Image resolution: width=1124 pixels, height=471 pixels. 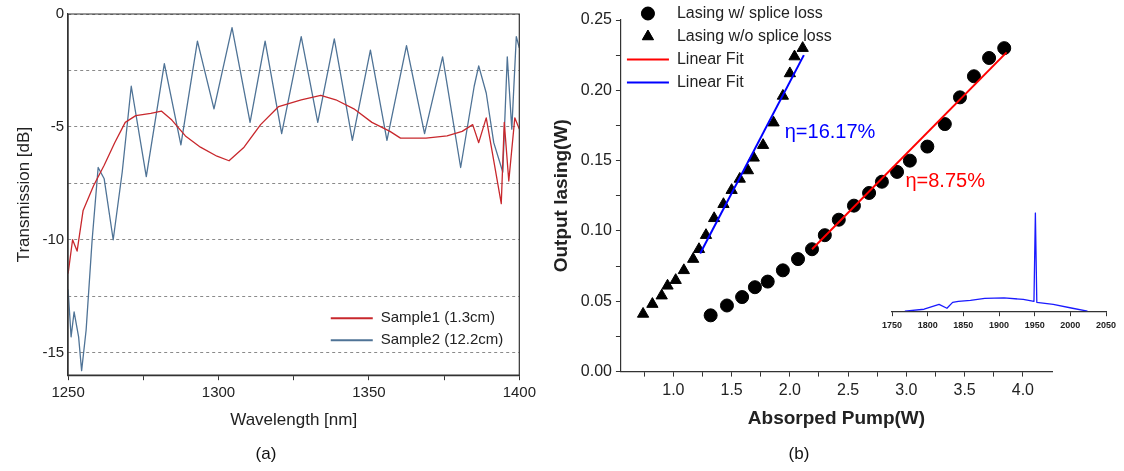 I want to click on y-tick-label: 0.20, so click(x=596, y=89).